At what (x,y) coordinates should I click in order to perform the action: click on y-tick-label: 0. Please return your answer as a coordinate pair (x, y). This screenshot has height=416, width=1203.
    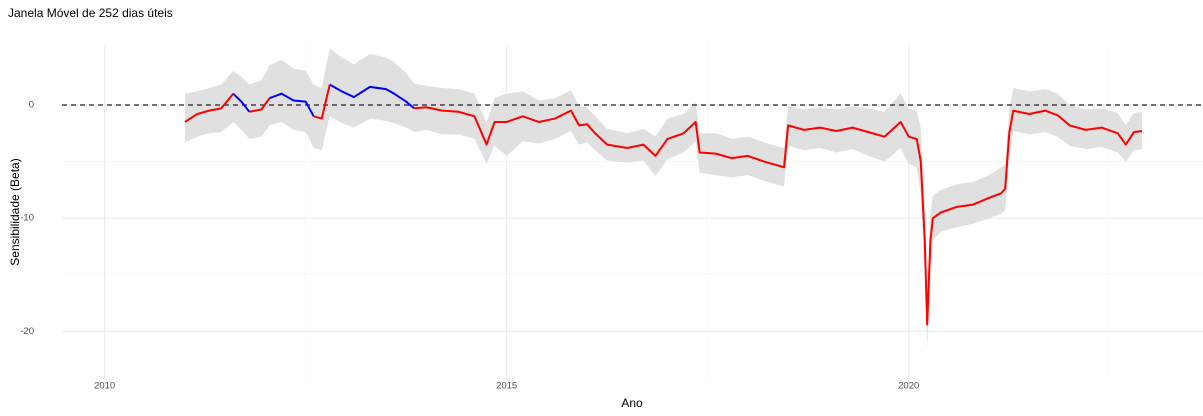
    Looking at the image, I should click on (31, 104).